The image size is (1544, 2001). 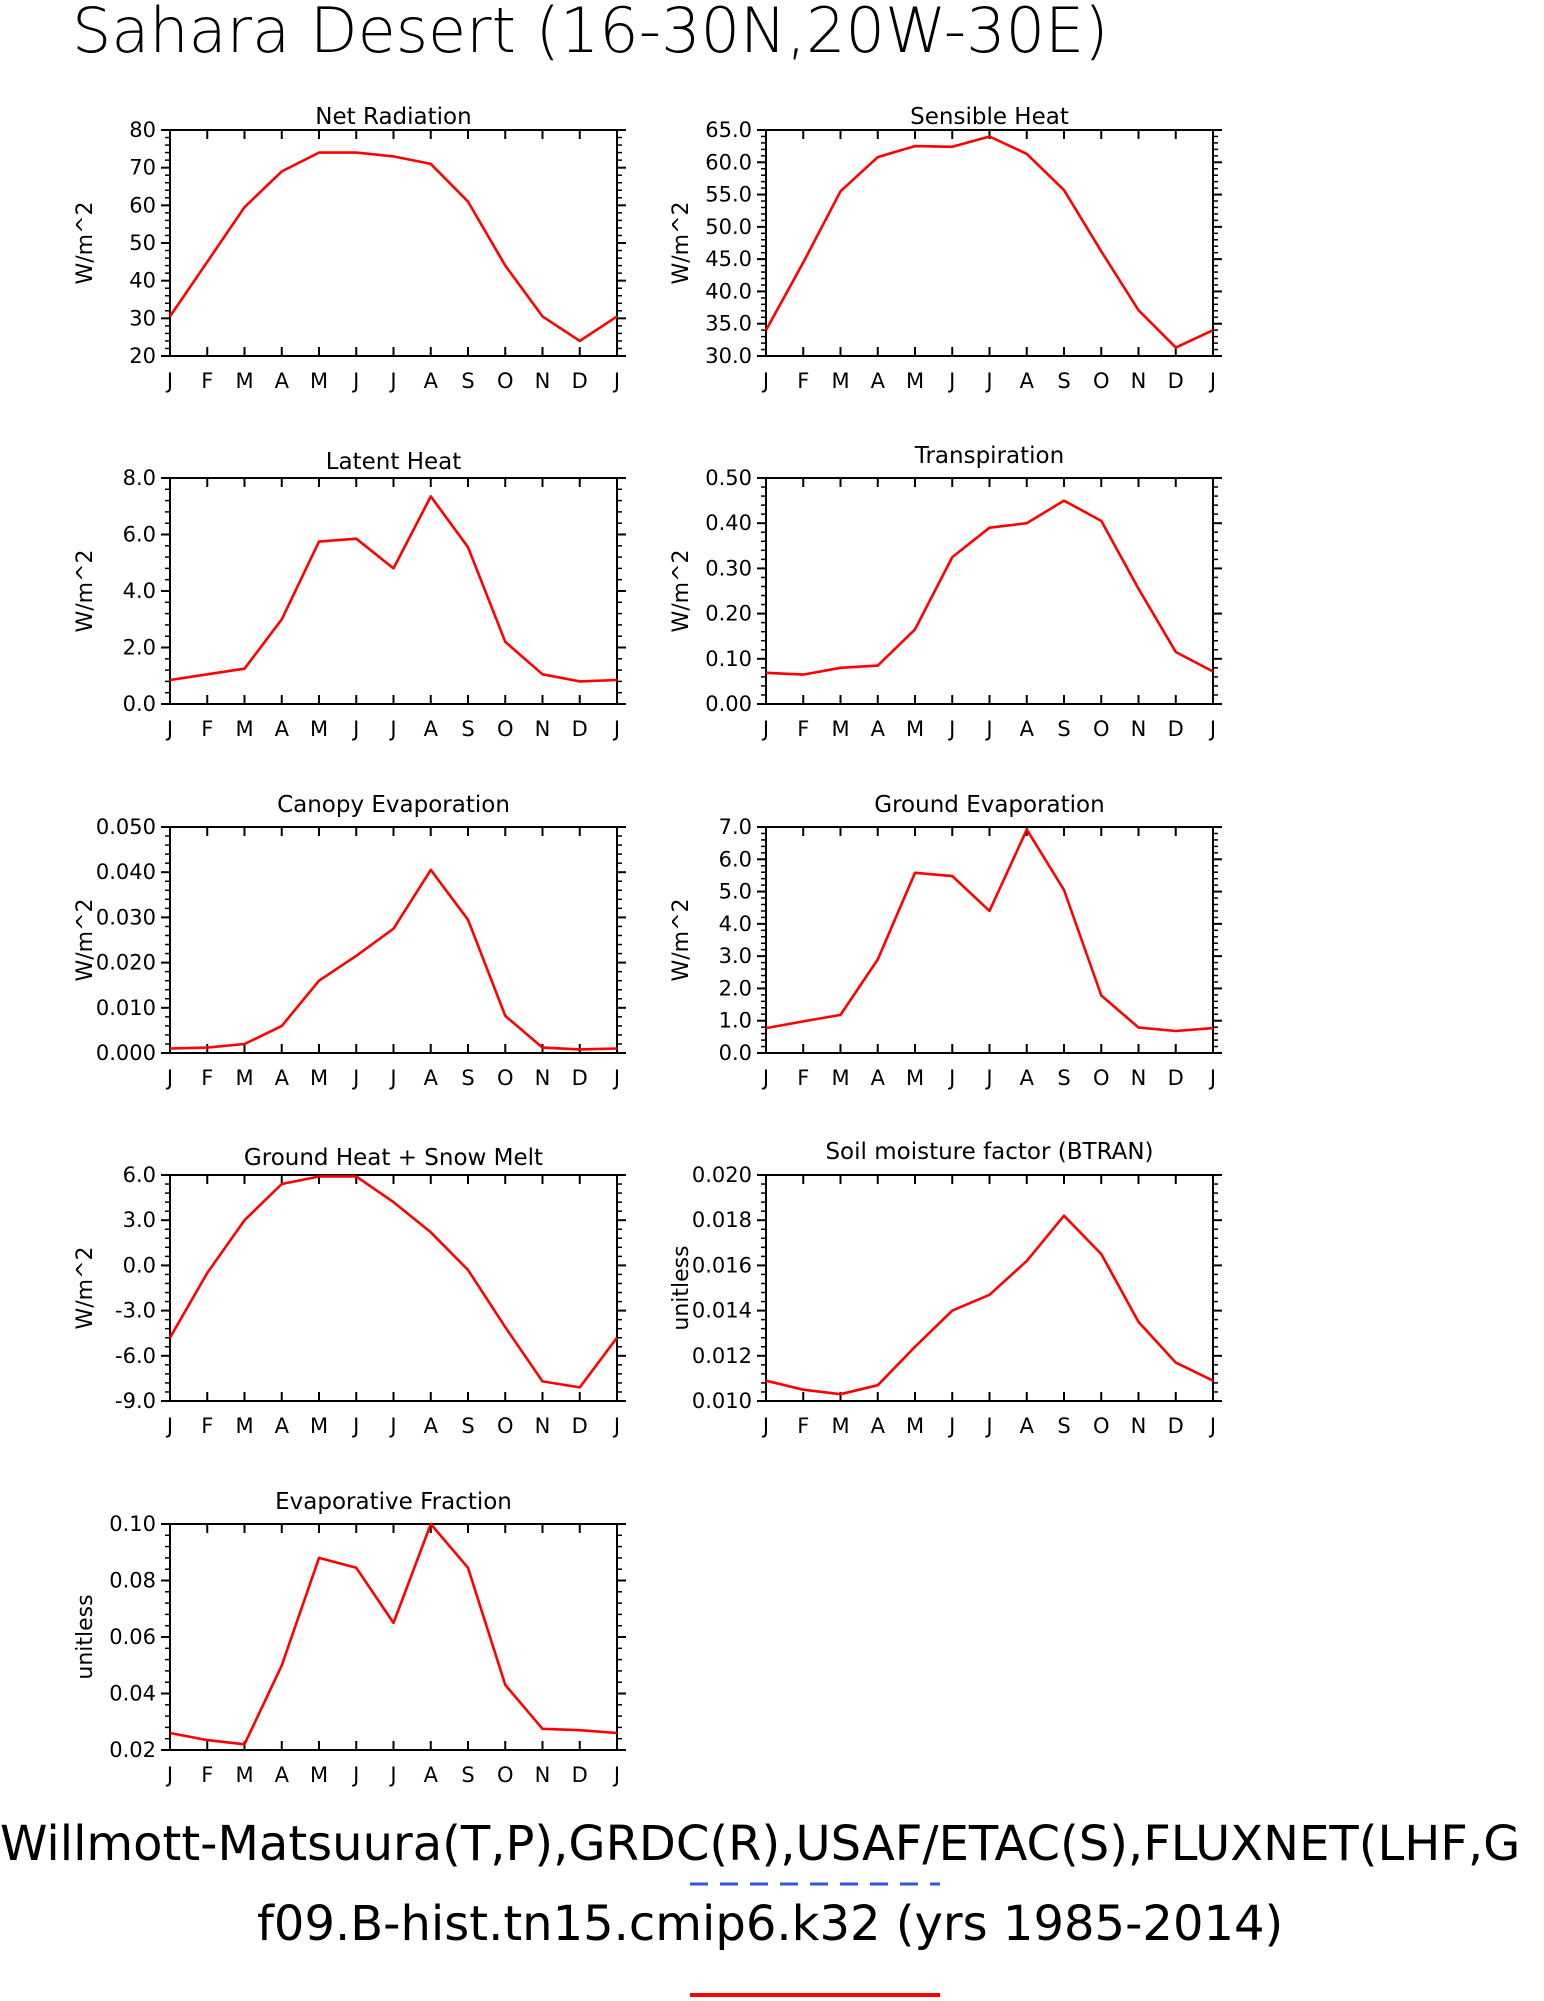 I want to click on panel-title: Ground Heat + Snow Melt, so click(x=393, y=1158).